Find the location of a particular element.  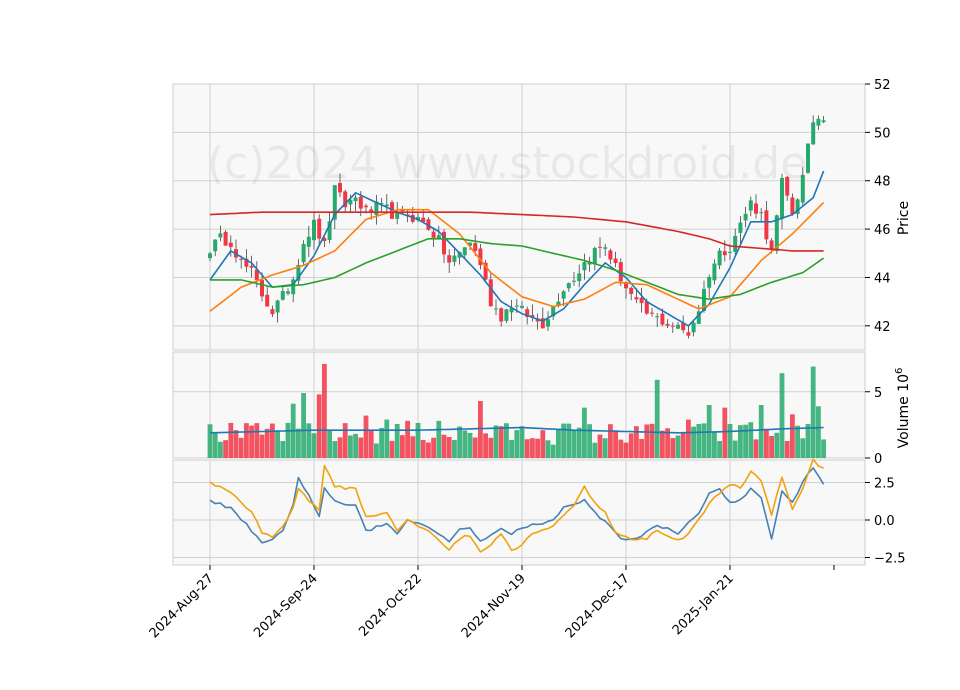

x-tick-label-5: 2025-Jan-21 is located at coordinates (703, 604).